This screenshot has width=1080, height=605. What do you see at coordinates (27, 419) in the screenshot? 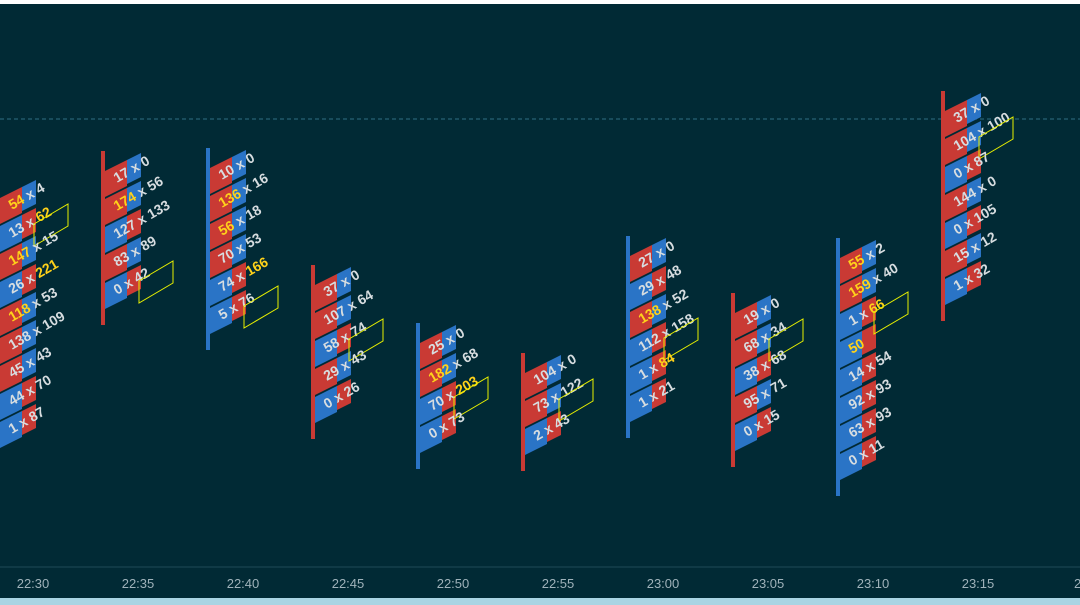
I see `footprint-cell: 1 x 87` at bounding box center [27, 419].